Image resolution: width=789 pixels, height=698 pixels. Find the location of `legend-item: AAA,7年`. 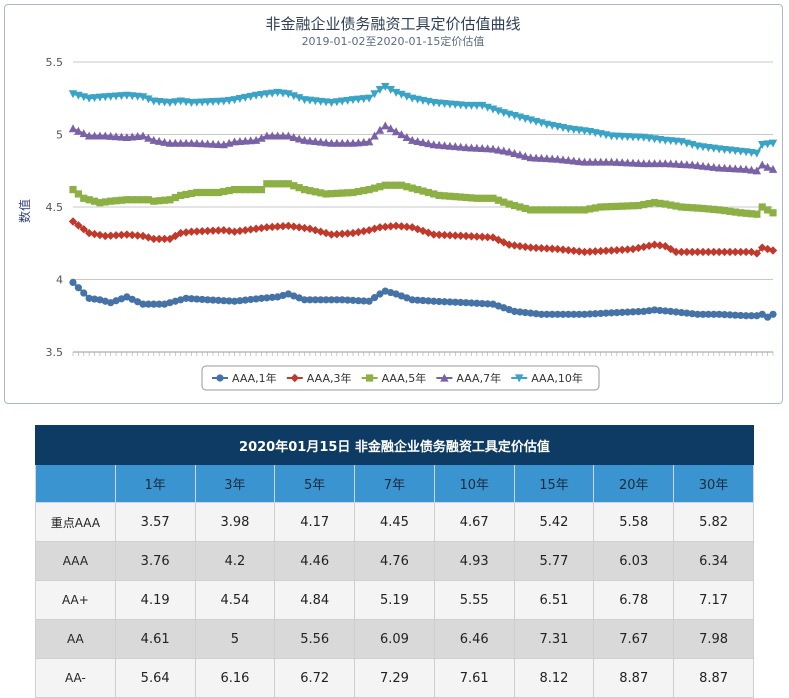

legend-item: AAA,7年 is located at coordinates (468, 378).